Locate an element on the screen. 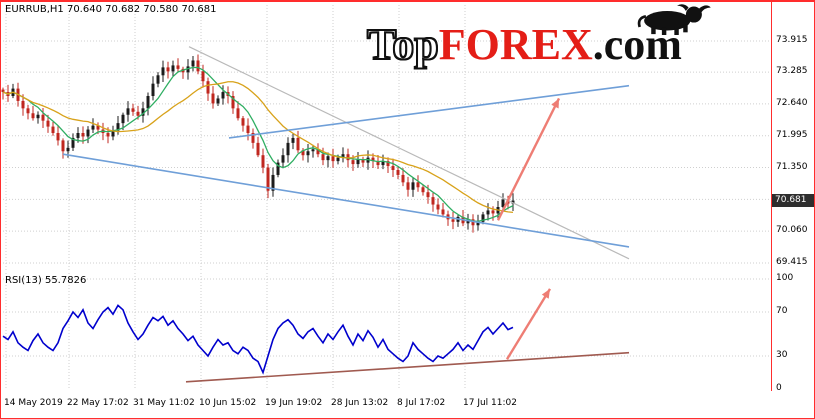  axis-label: 72.640 is located at coordinates (792, 102).